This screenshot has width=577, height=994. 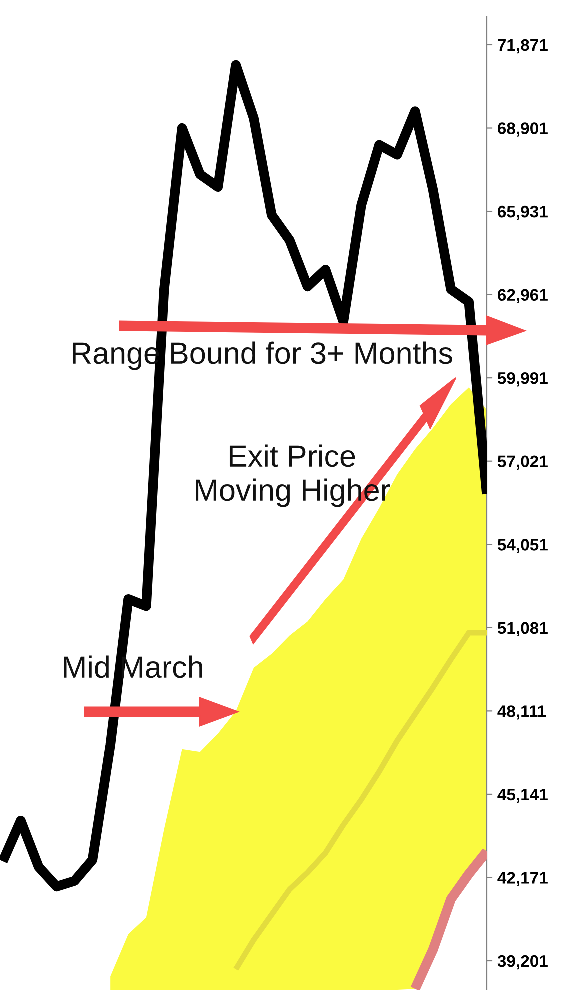 I want to click on y-tick-label: 42,171, so click(x=523, y=879).